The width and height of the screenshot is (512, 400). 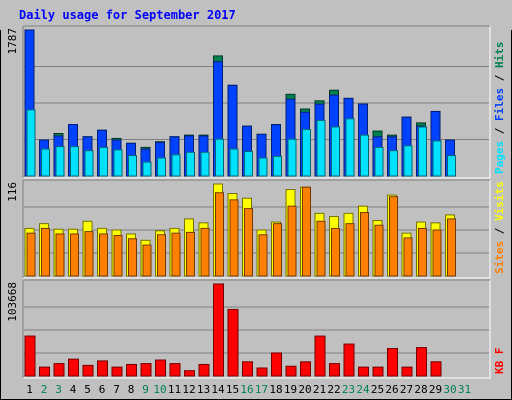 I want to click on x-tick-label: 28, so click(x=420, y=389).